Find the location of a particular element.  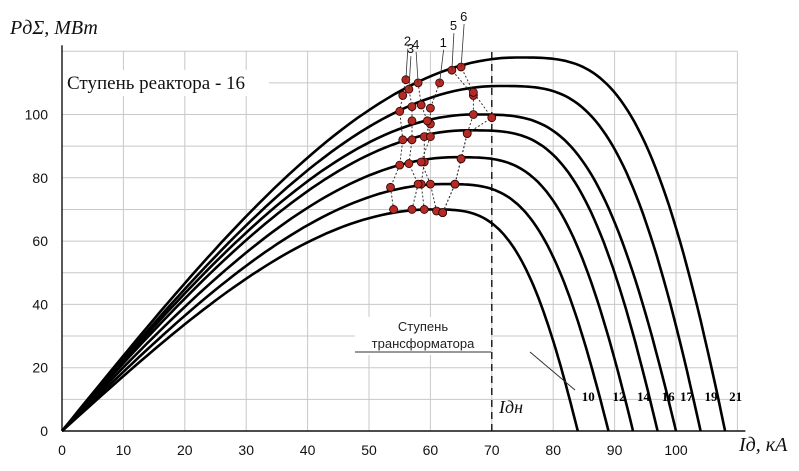

x-tick-label: 0 is located at coordinates (62, 450).